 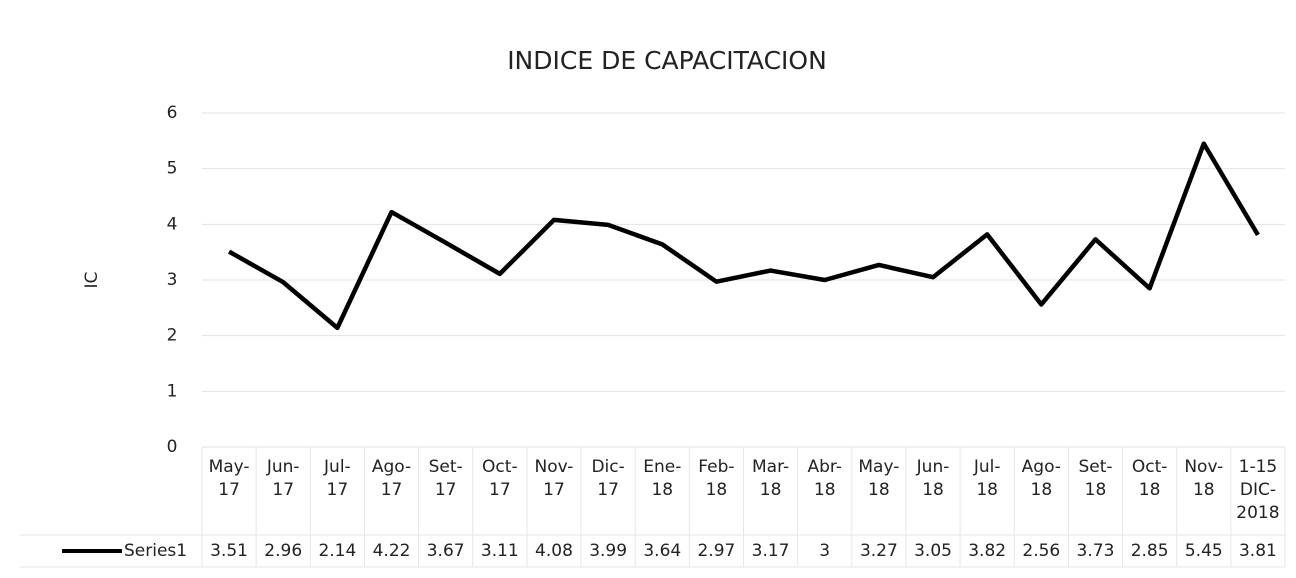 I want to click on x-tick-label: May-18, so click(x=878, y=478).